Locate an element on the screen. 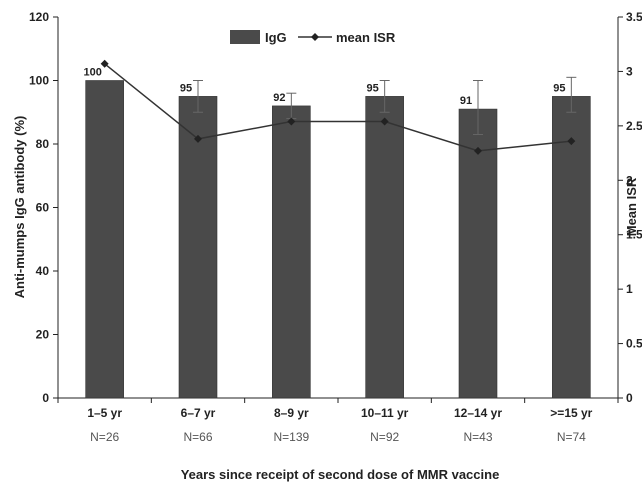 This screenshot has width=642, height=485. error-bars is located at coordinates (385, 105).